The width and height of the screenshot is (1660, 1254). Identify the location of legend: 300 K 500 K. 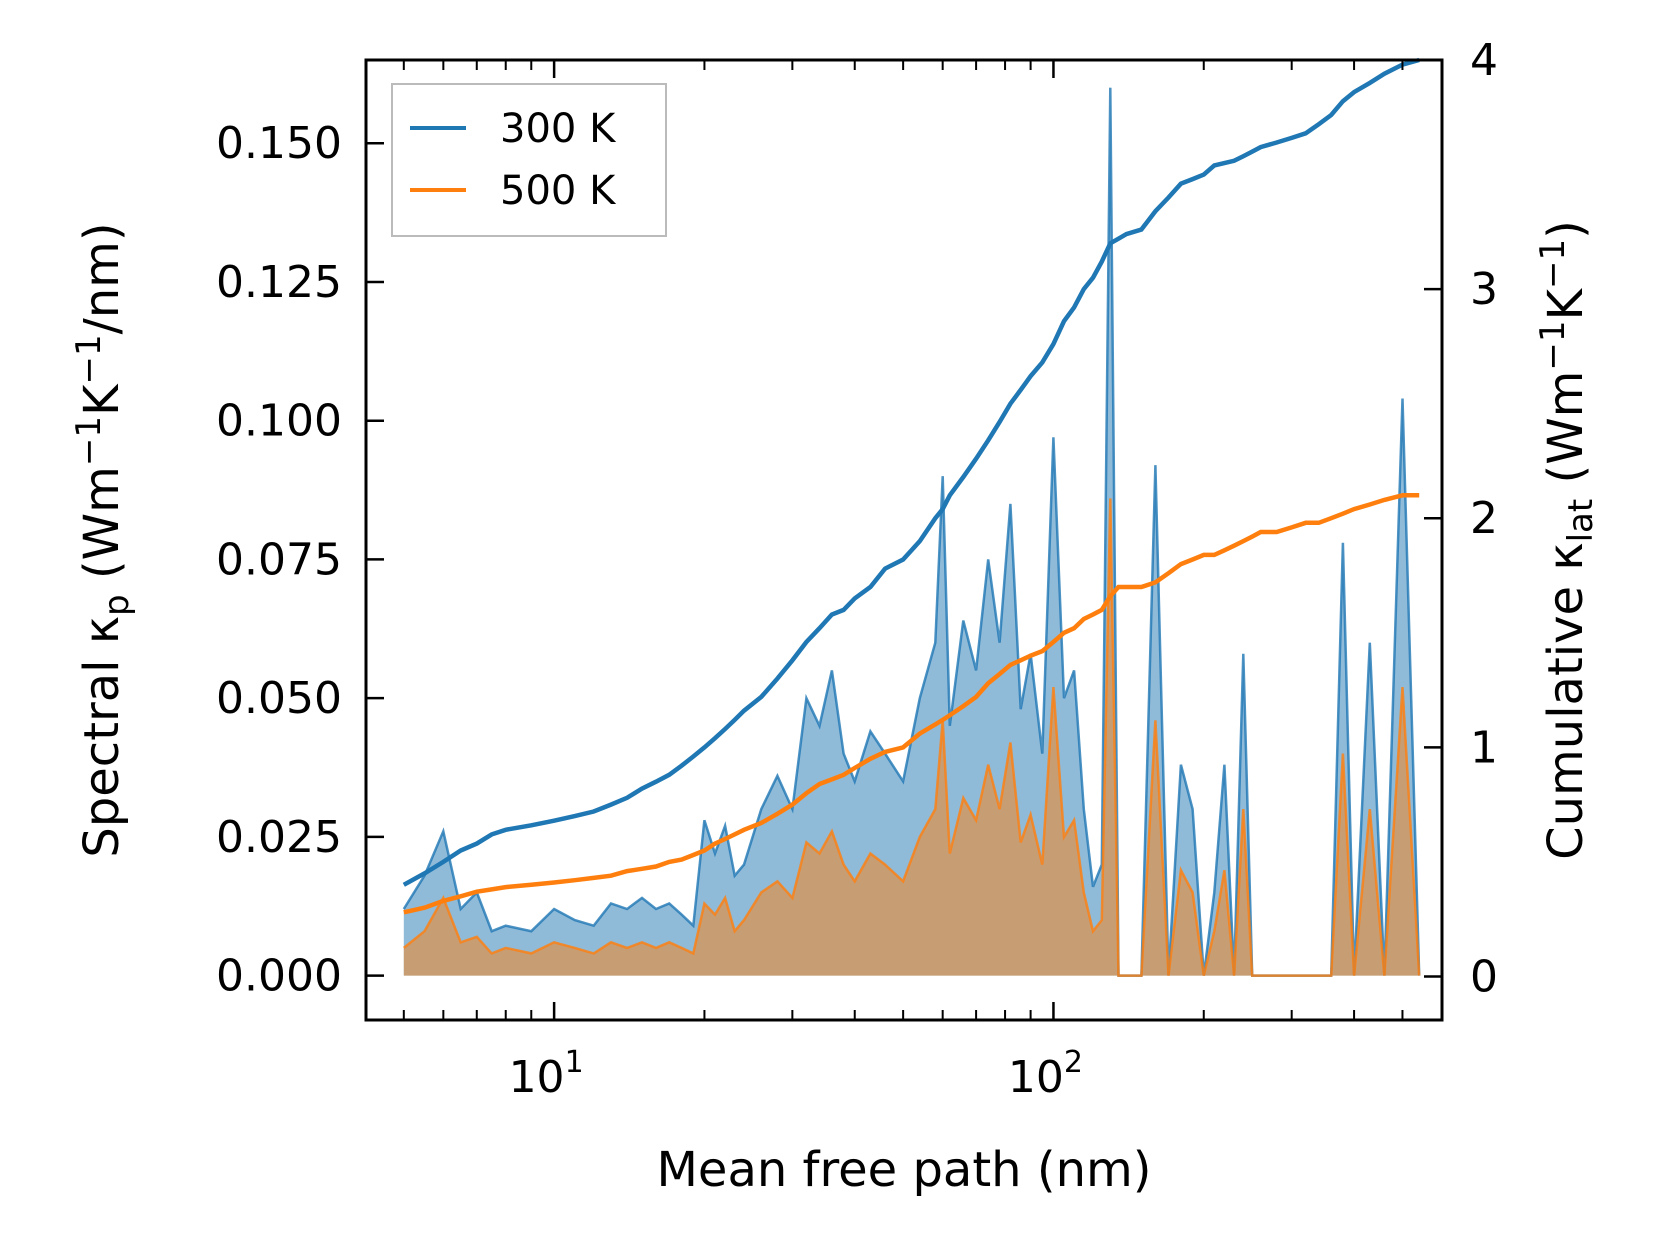
(529, 160).